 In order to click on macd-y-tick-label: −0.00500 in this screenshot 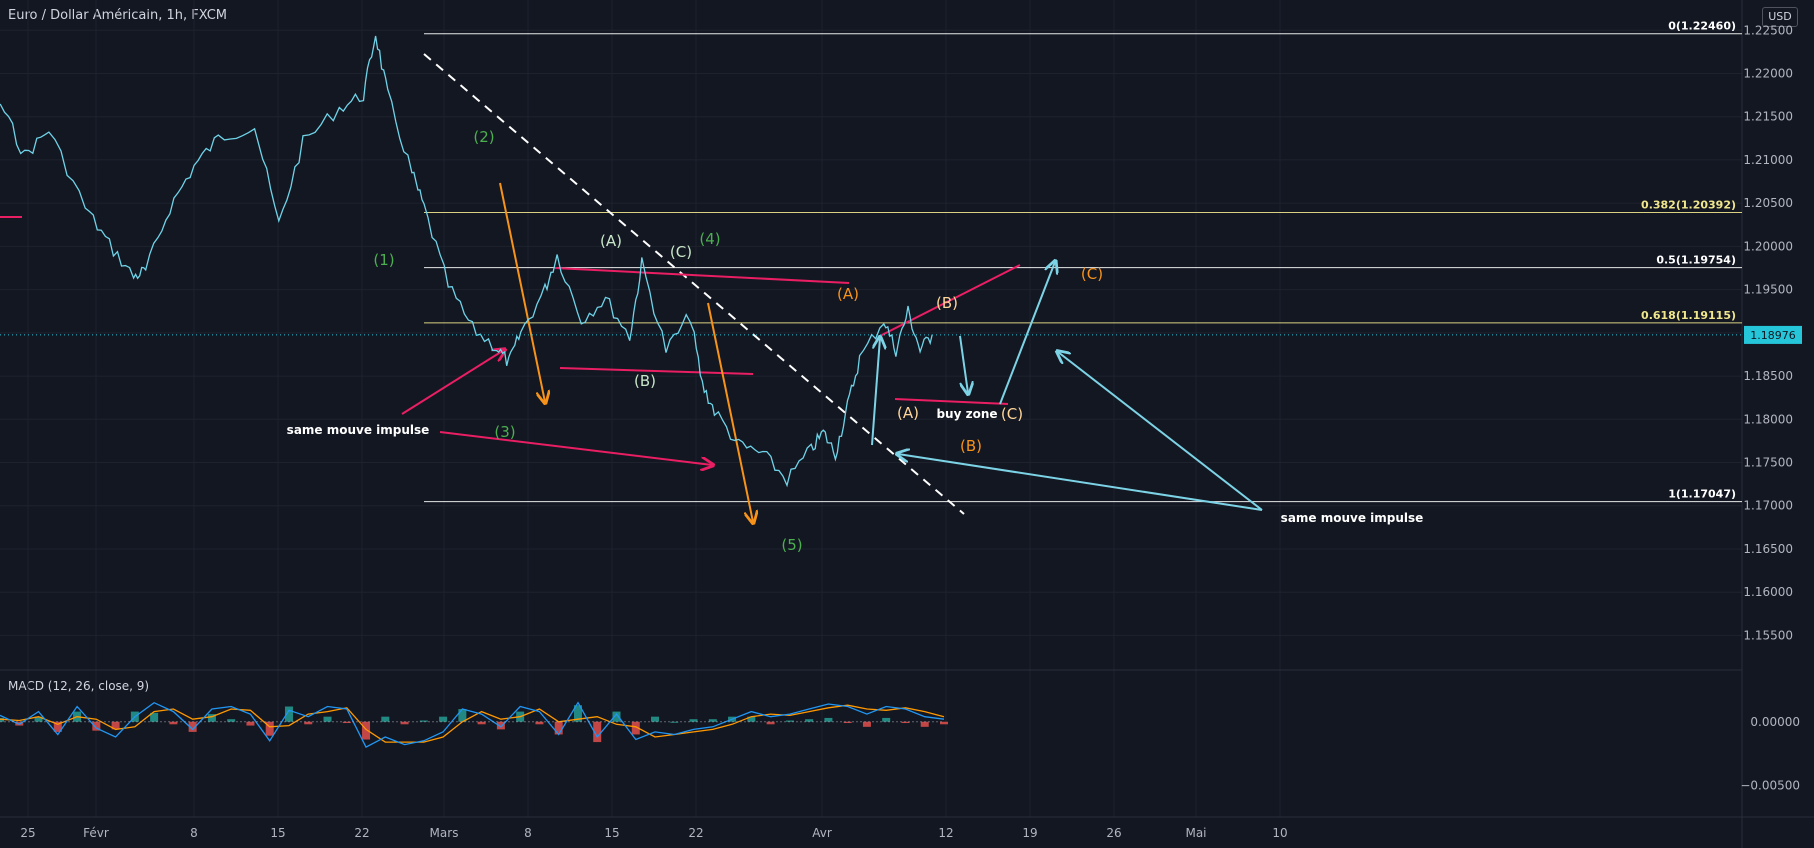, I will do `click(1770, 785)`.